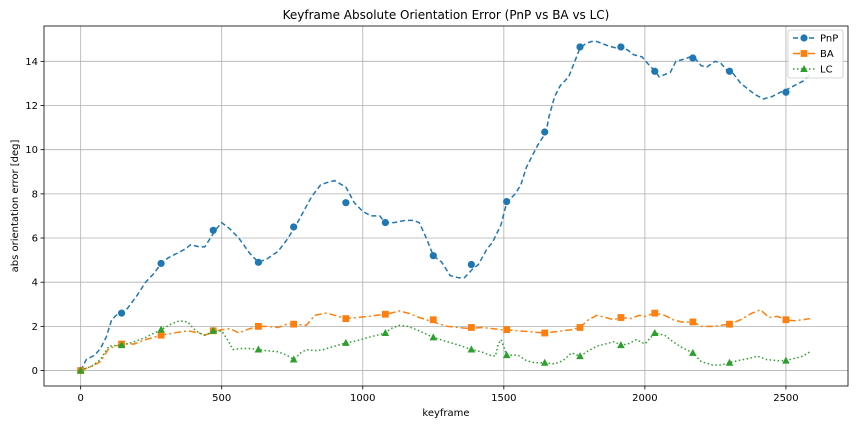 The width and height of the screenshot is (858, 433). What do you see at coordinates (438, 395) in the screenshot?
I see `x-axis-ticks: 0 500 1000 1500 2000 2500` at bounding box center [438, 395].